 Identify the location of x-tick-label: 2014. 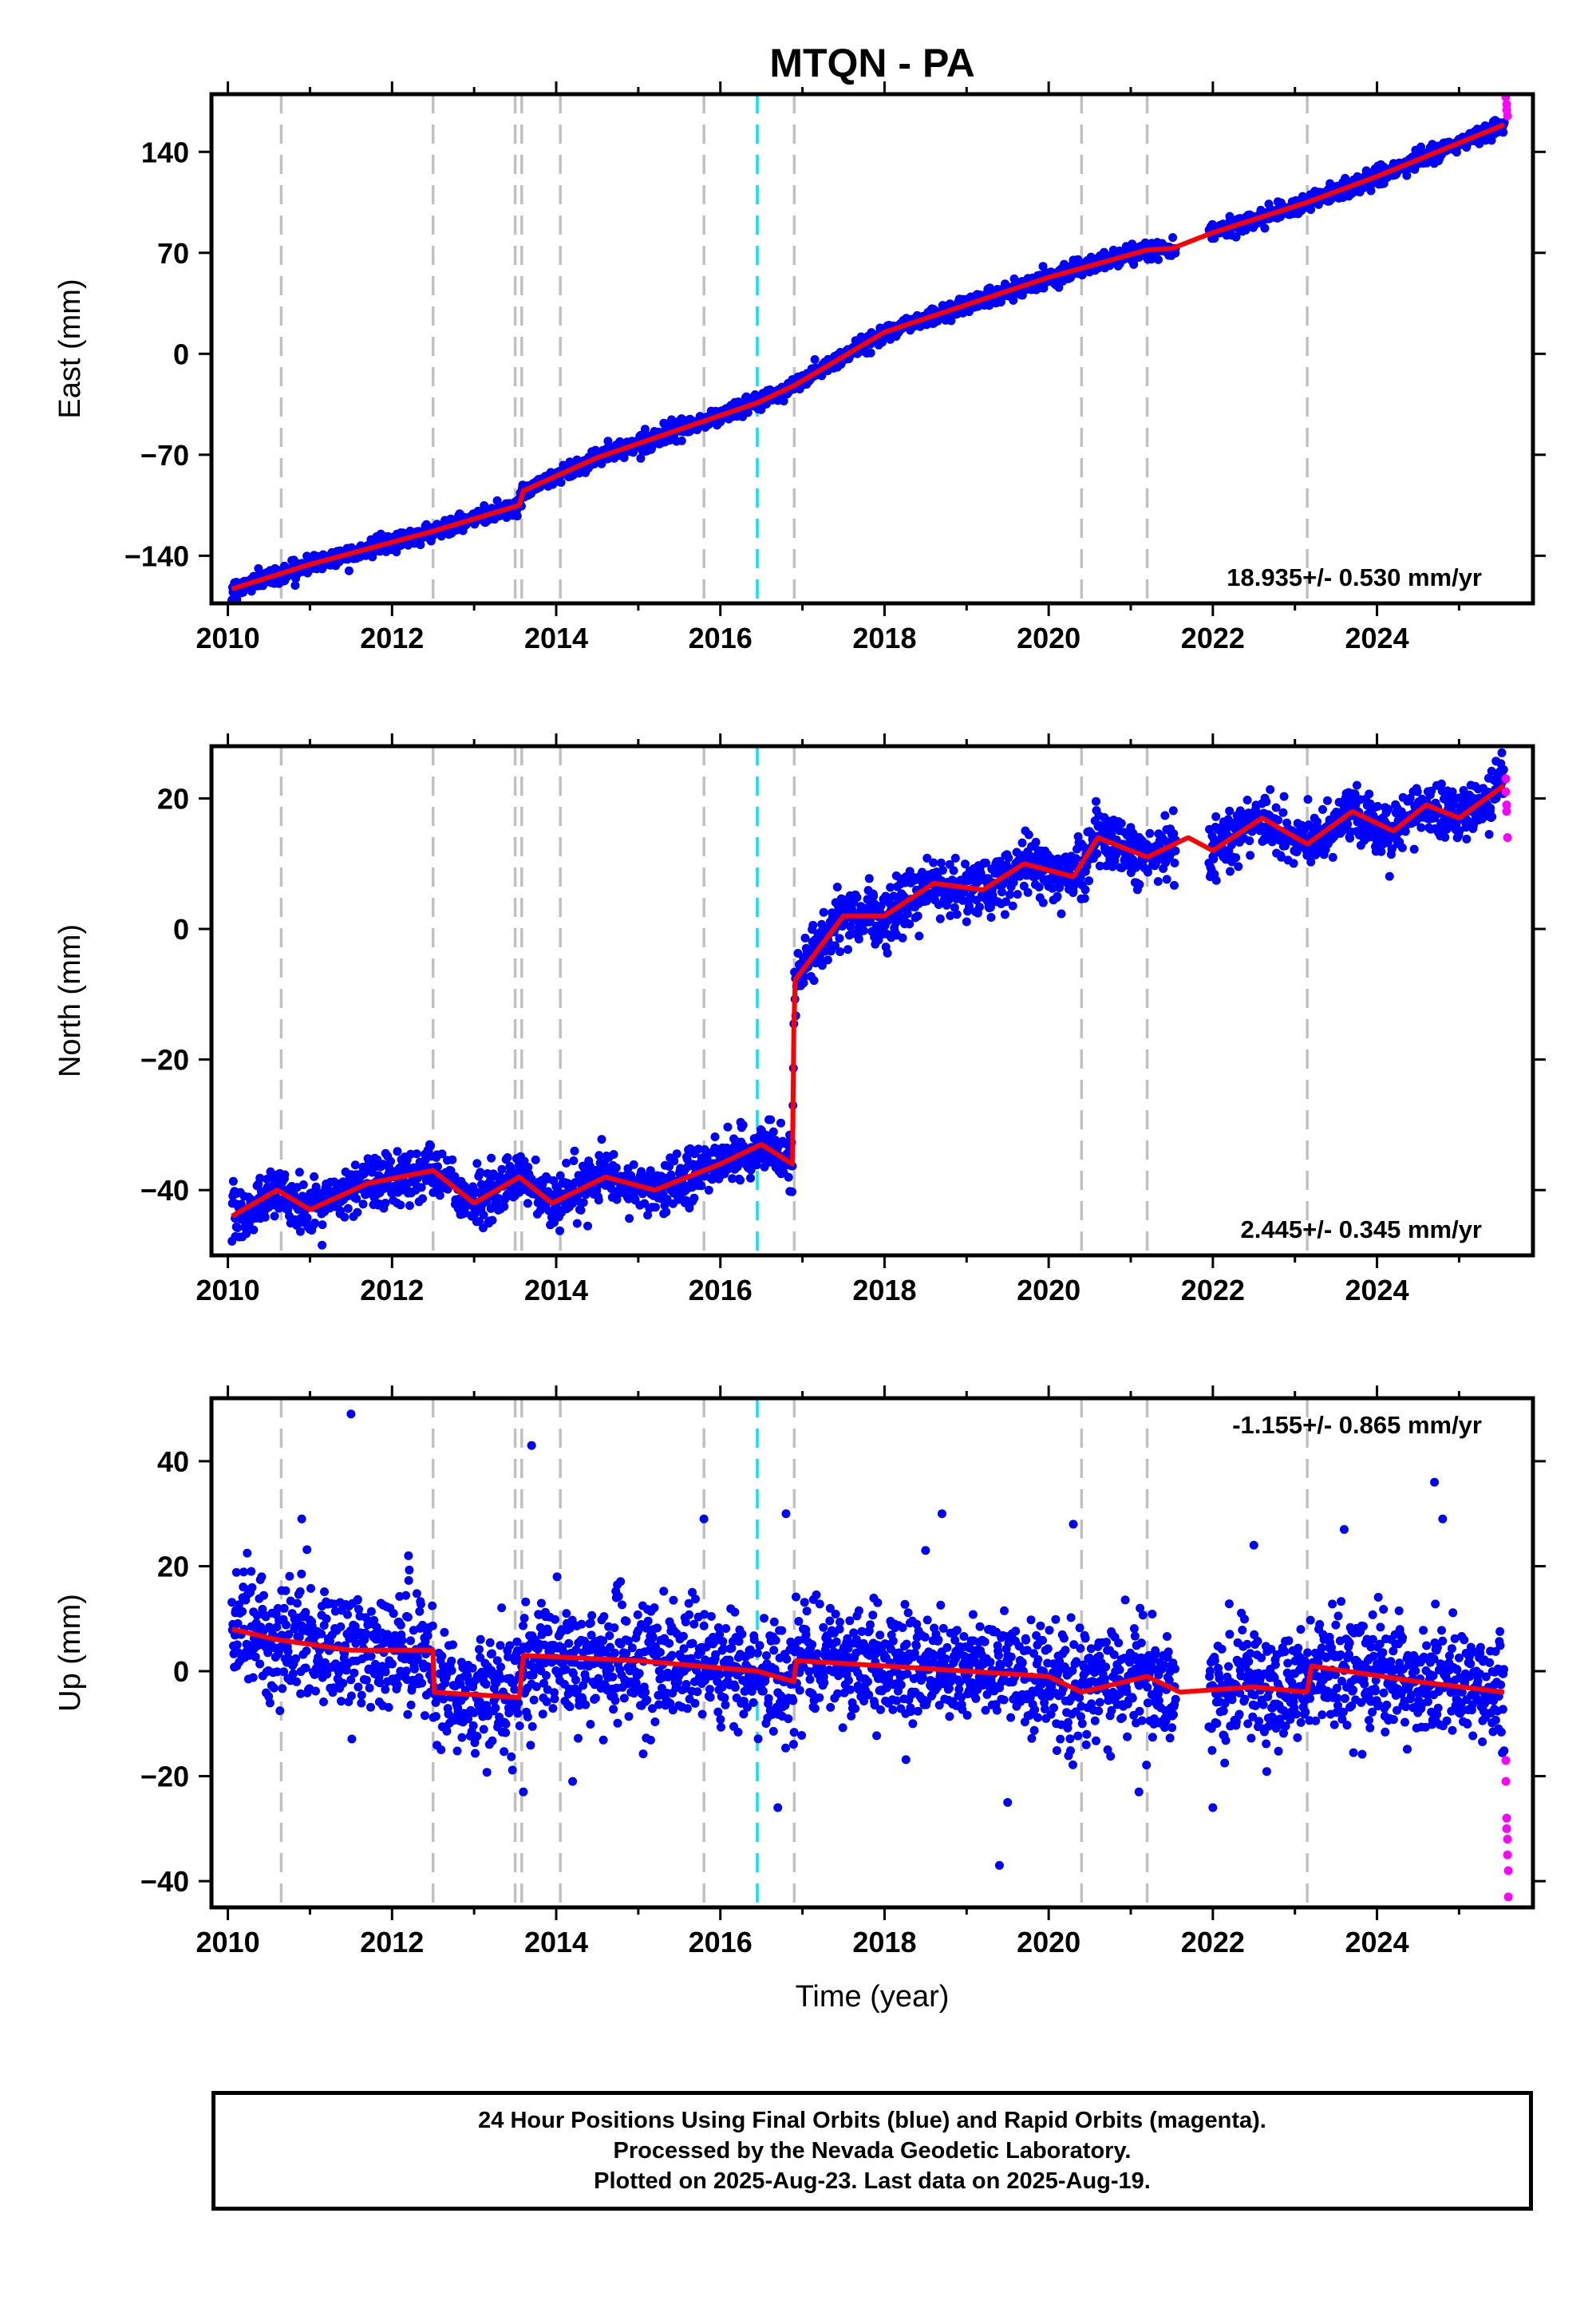
(556, 638).